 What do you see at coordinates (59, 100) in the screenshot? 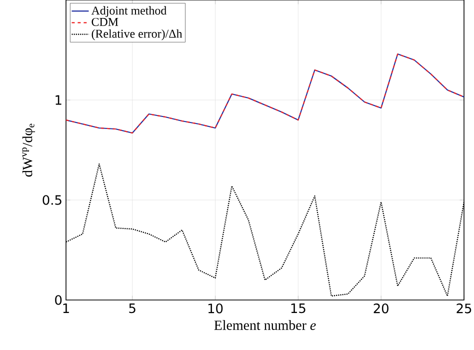
I see `y-tick-label: 1` at bounding box center [59, 100].